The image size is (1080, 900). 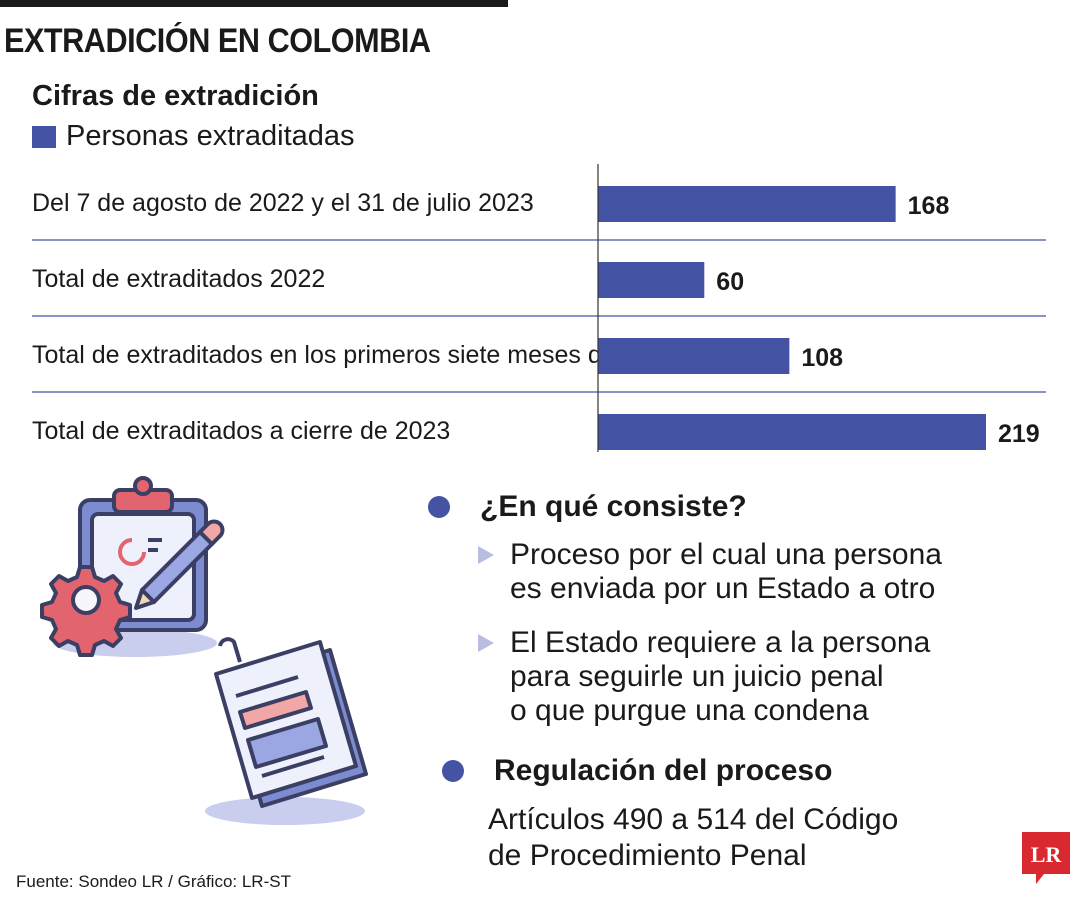 I want to click on legend-swatch, so click(x=44, y=136).